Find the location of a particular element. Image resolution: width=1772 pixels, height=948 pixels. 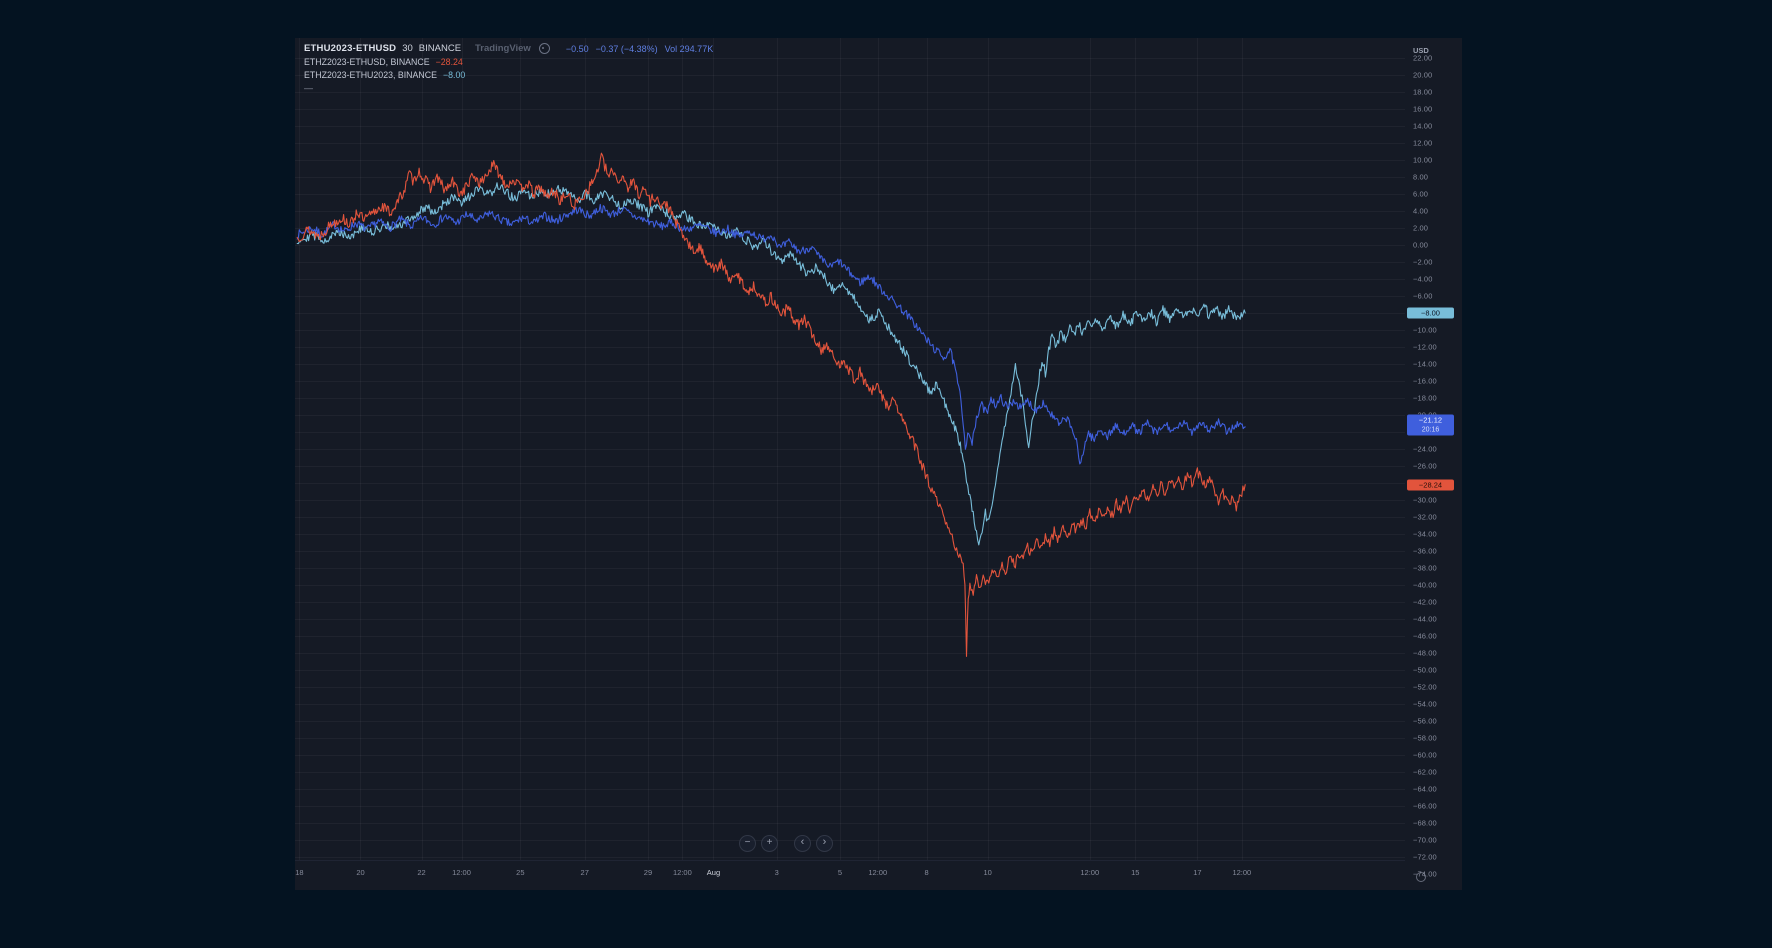

price-tick-label: 14.00 is located at coordinates (1423, 126).